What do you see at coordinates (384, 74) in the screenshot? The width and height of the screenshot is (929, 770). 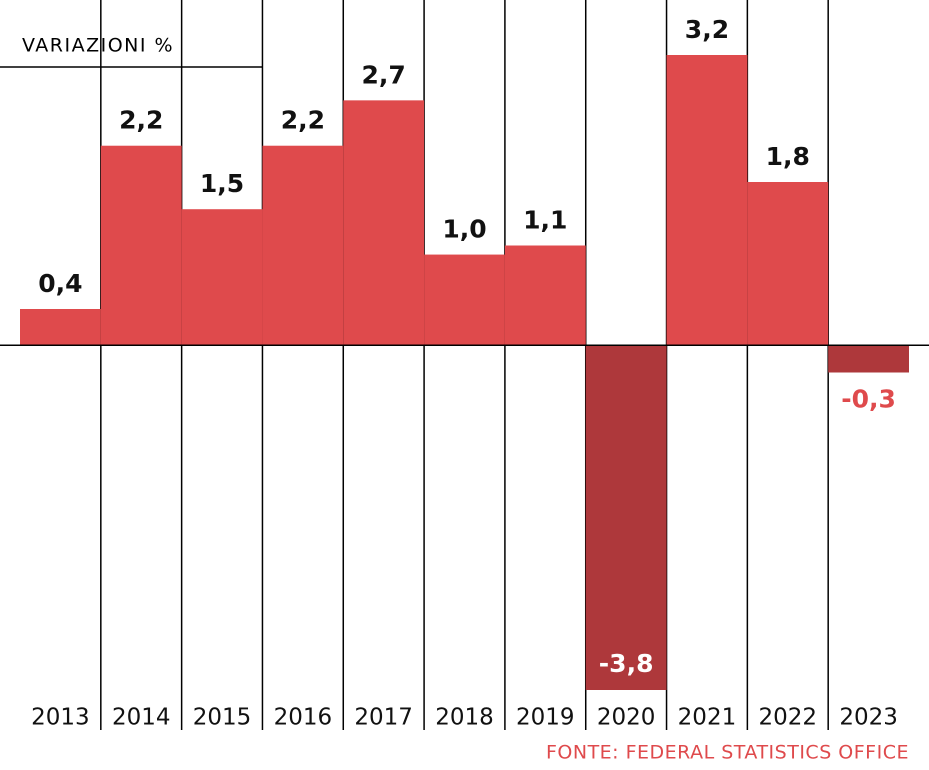 I see `value-label: 2,7` at bounding box center [384, 74].